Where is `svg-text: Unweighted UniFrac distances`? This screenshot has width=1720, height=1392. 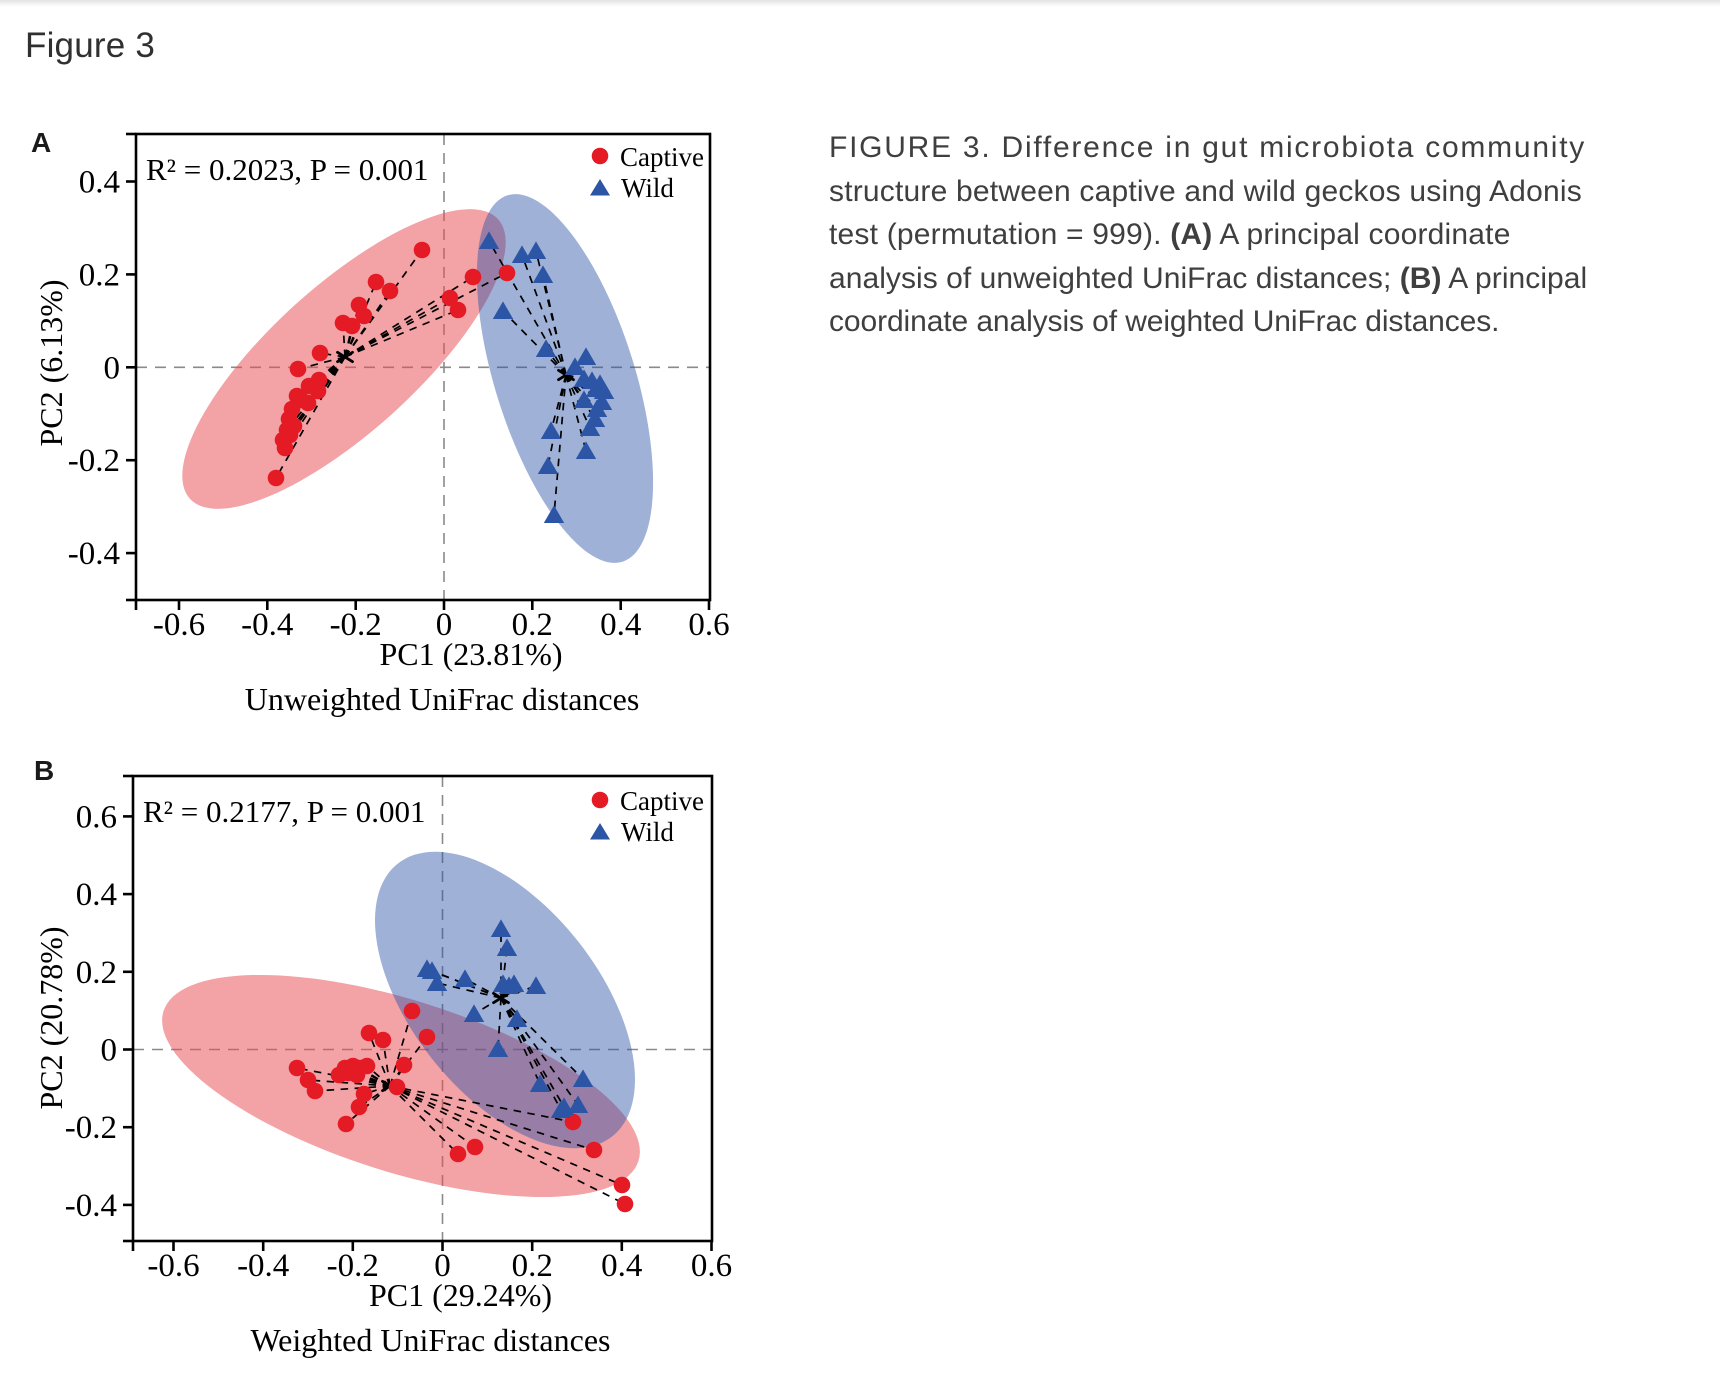 svg-text: Unweighted UniFrac distances is located at coordinates (442, 699).